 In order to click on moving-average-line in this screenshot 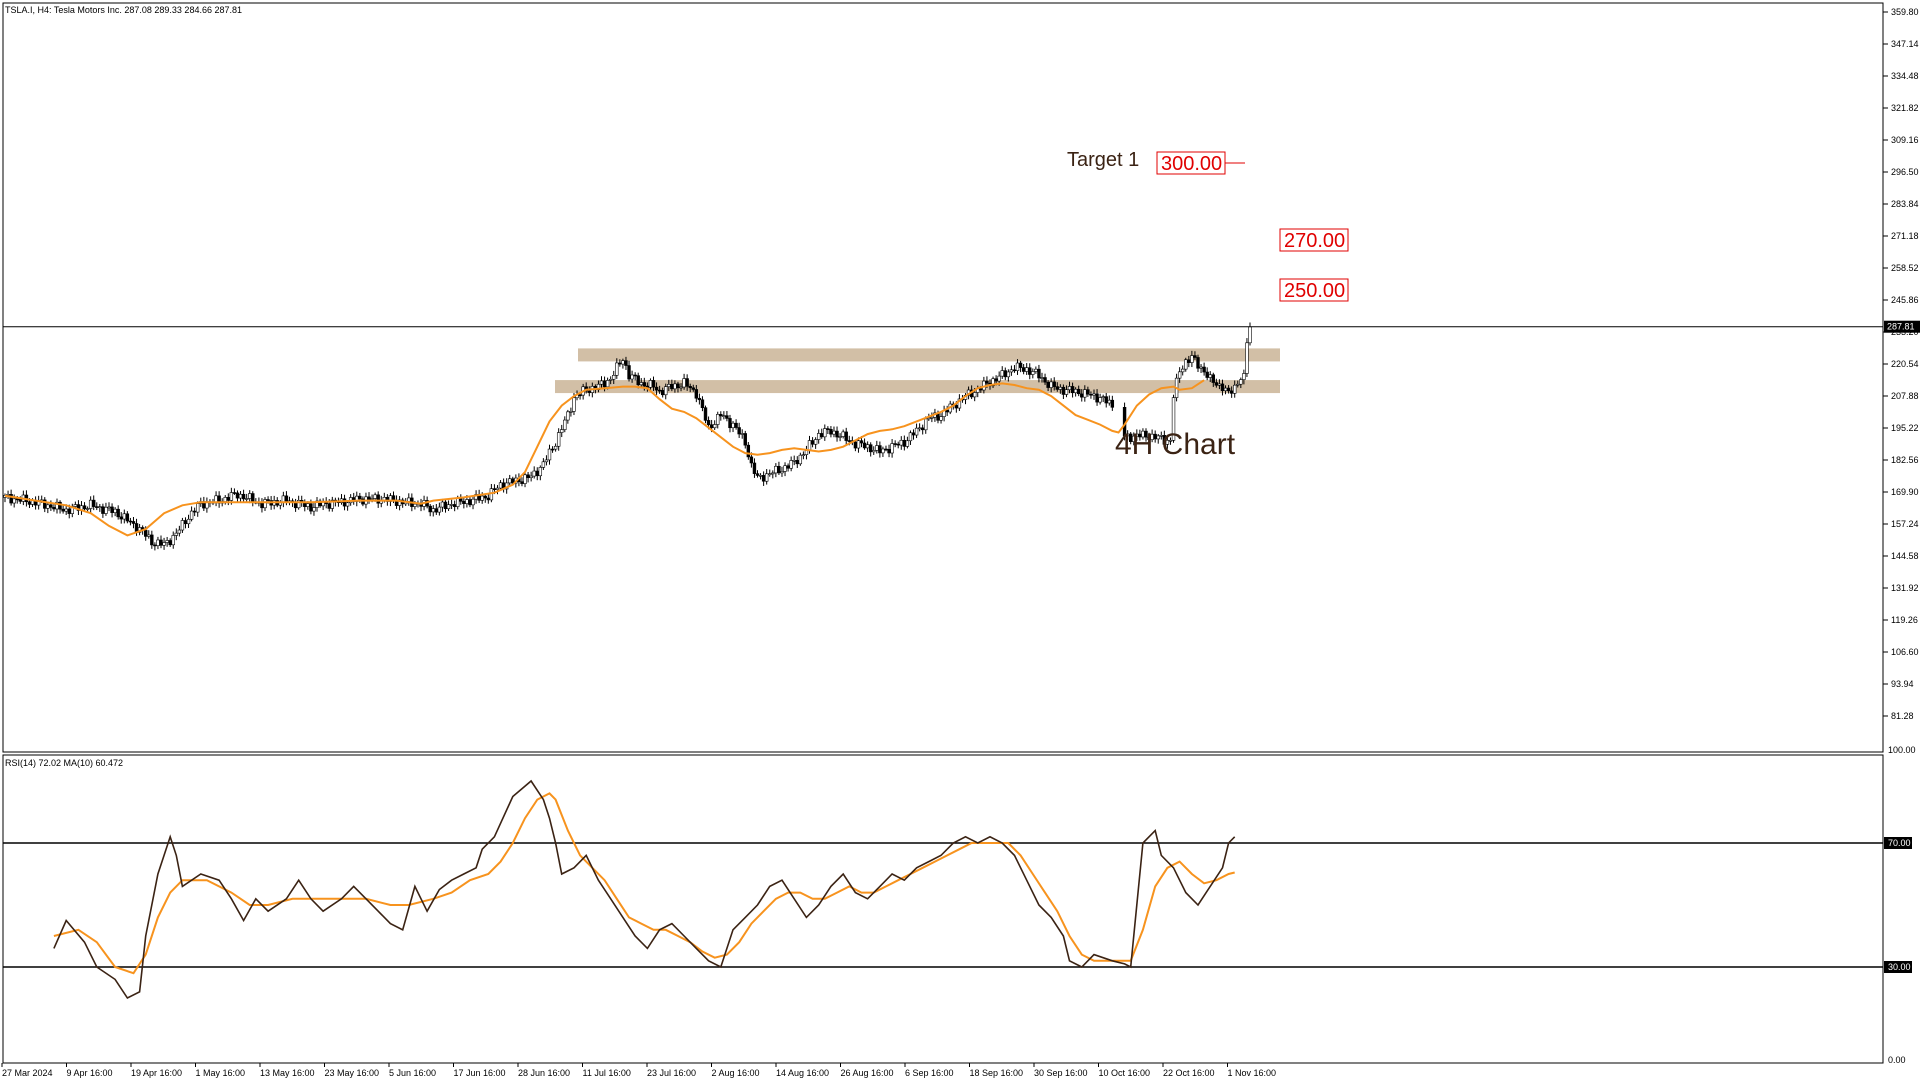, I will do `click(604, 458)`.